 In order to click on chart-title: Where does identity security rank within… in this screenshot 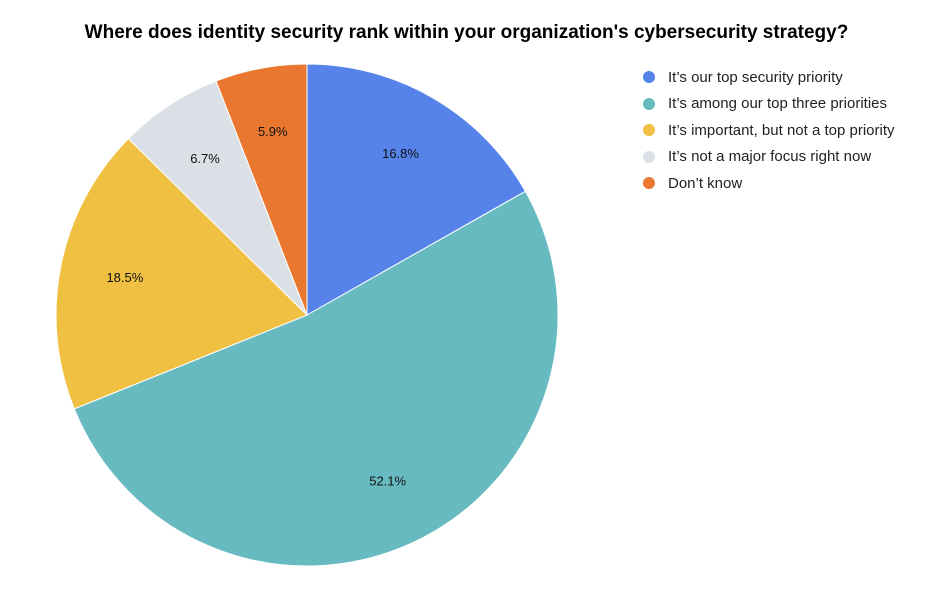, I will do `click(466, 32)`.